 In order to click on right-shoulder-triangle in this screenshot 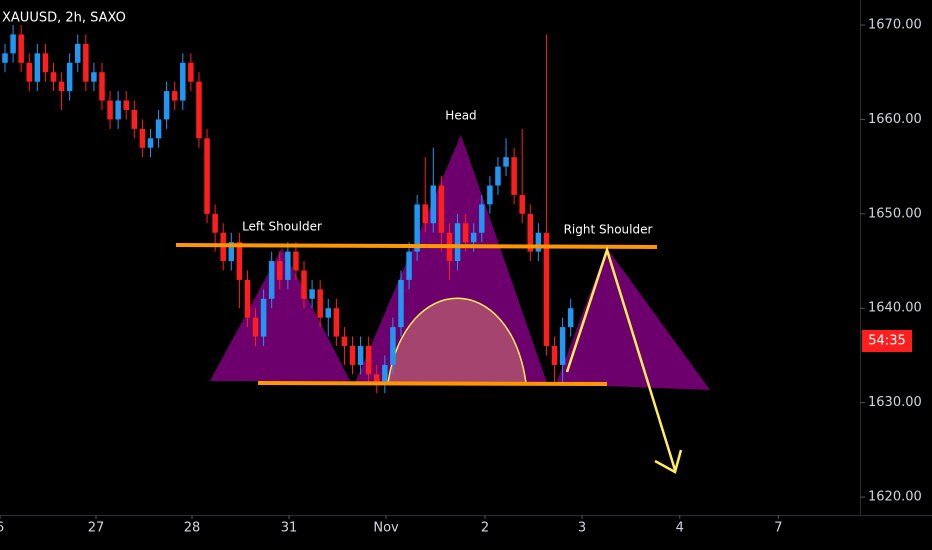, I will do `click(633, 319)`.